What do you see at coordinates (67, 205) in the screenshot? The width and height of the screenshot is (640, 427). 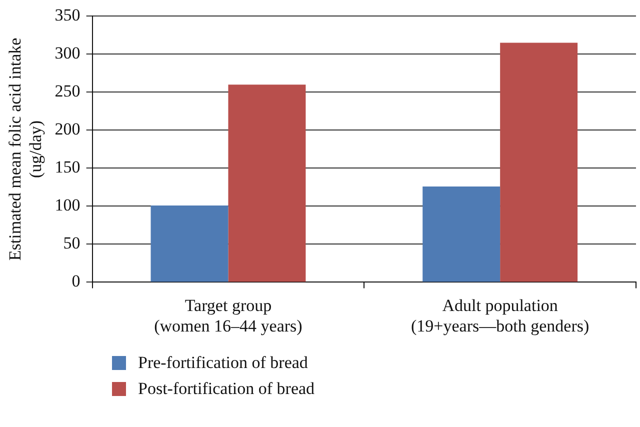 I see `y-tick-label: 100` at bounding box center [67, 205].